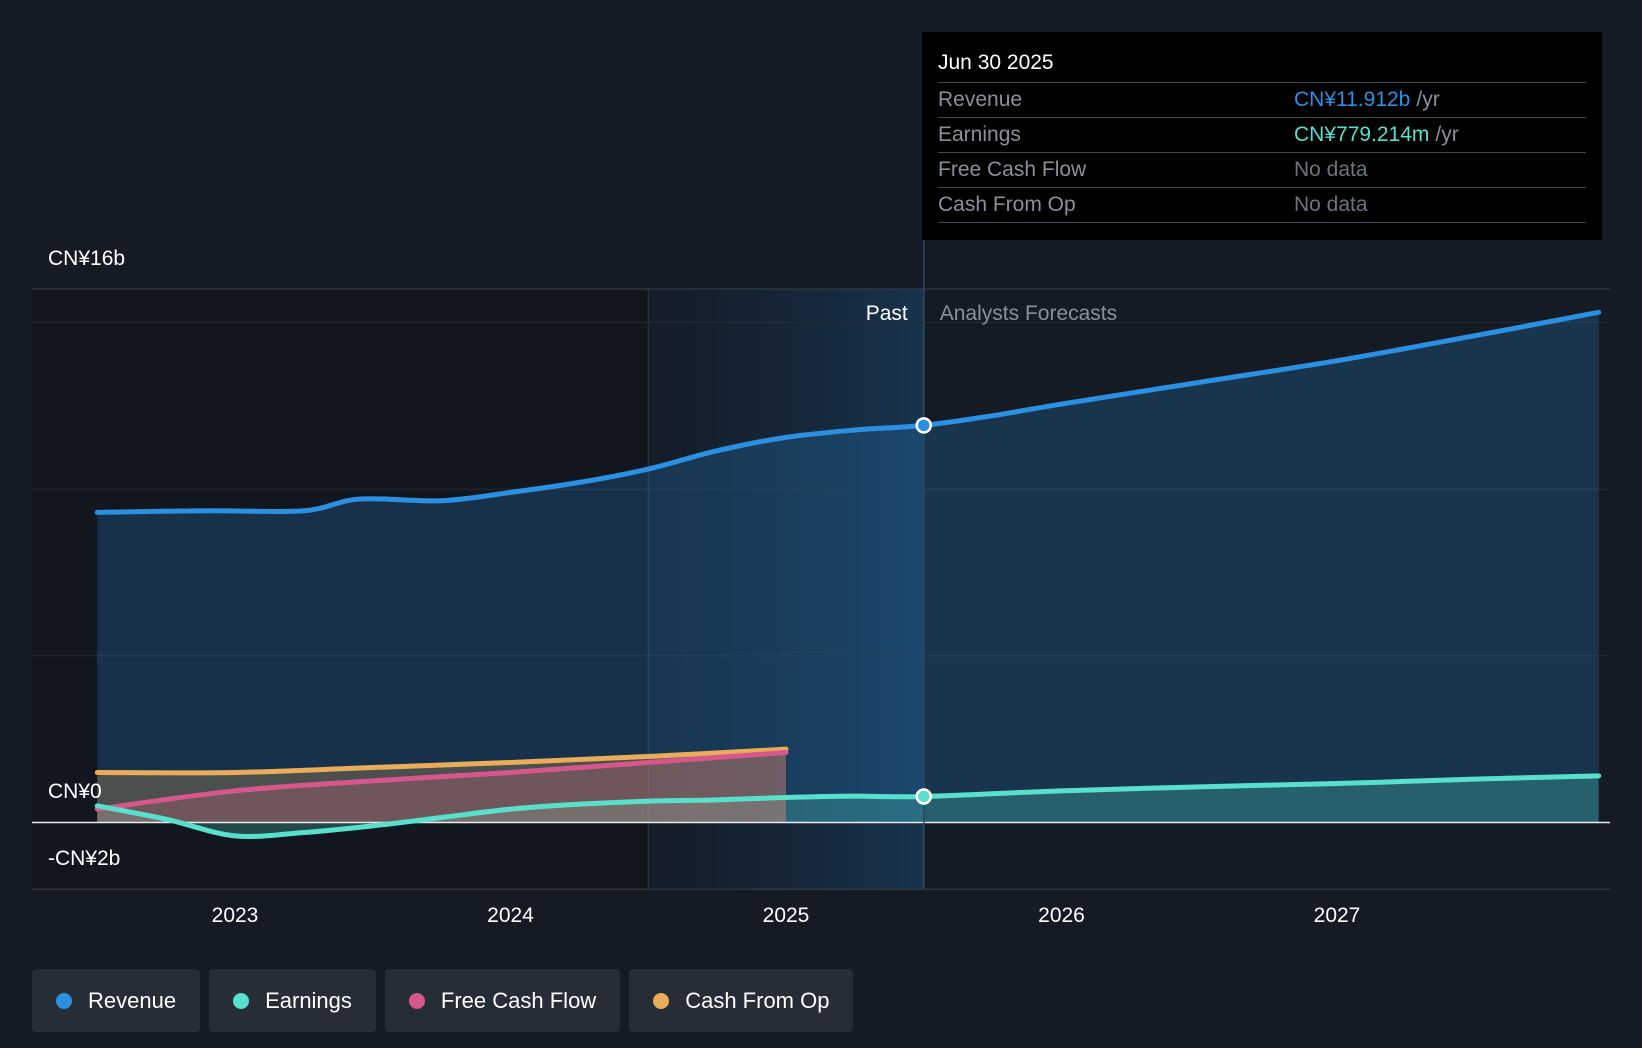 This screenshot has height=1048, width=1642. I want to click on free-cash-flow-dot-icon, so click(416, 1000).